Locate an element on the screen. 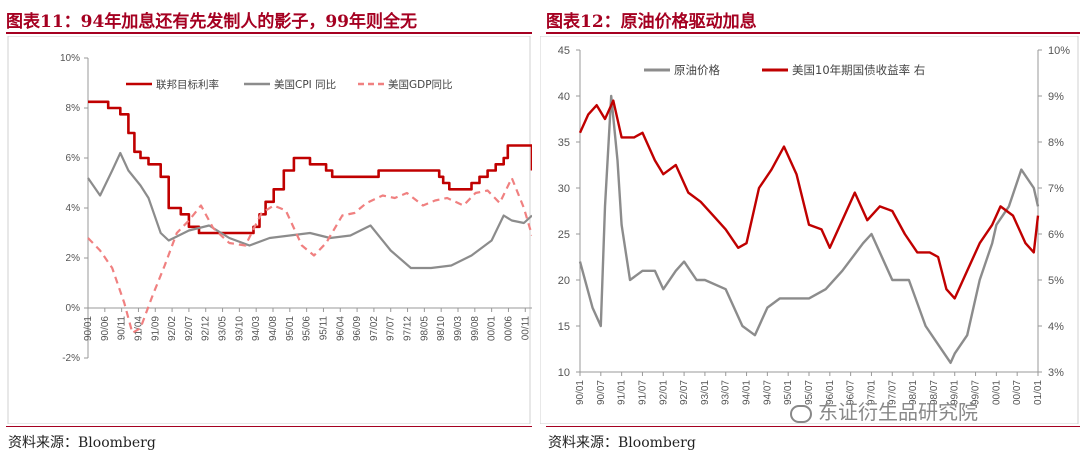 The image size is (1080, 461). x-tick-label: 90/07 is located at coordinates (601, 392).